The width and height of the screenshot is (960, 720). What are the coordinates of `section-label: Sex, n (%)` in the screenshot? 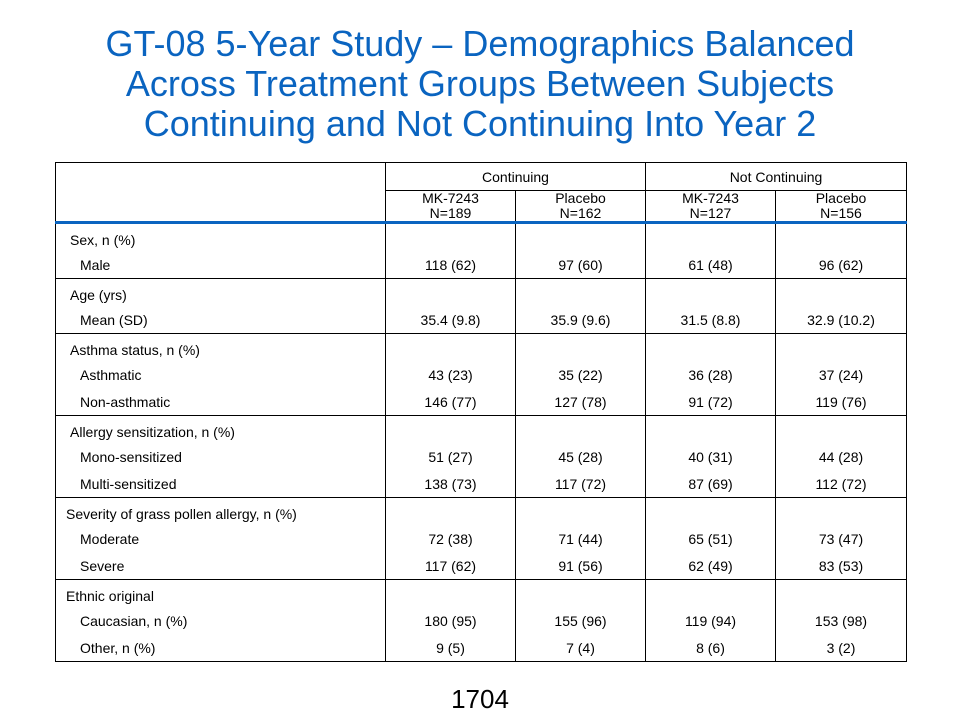 It's located at (220, 236).